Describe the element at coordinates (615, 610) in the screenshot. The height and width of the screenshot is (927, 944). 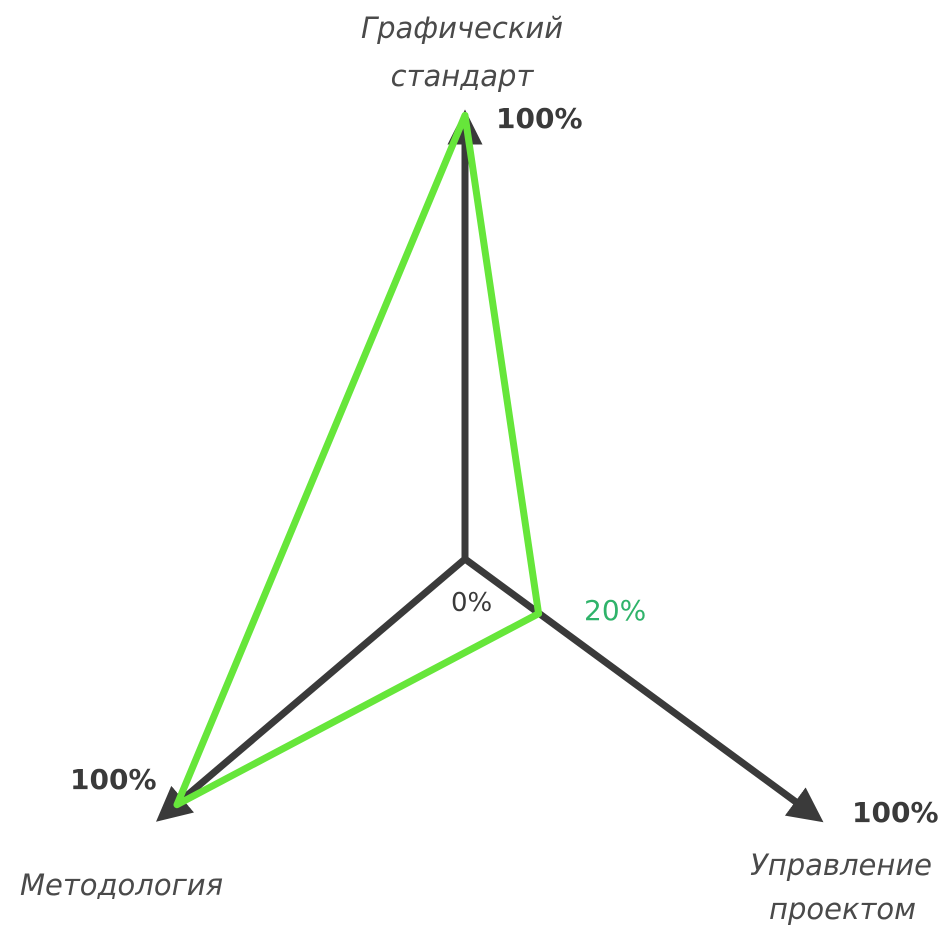
I see `value-label-project-management: 20%` at that location.